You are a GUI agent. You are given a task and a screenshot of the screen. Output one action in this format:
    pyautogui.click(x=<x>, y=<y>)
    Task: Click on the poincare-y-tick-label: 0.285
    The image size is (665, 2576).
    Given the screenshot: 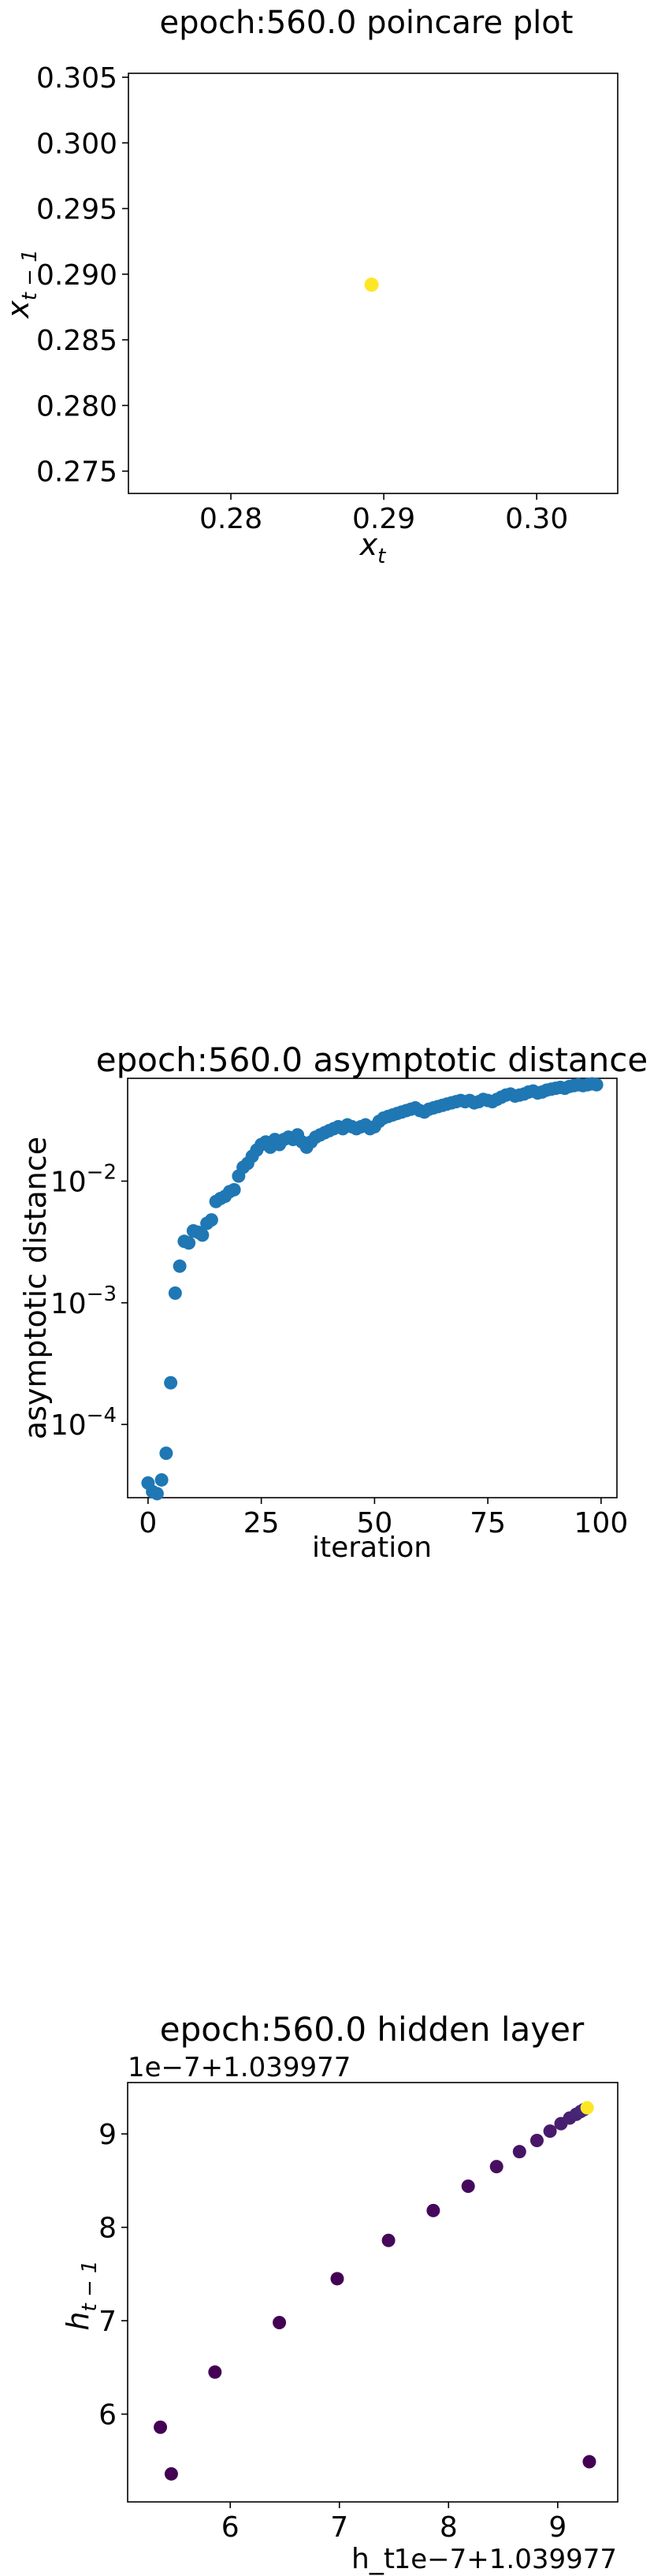 What is the action you would take?
    pyautogui.click(x=76, y=341)
    